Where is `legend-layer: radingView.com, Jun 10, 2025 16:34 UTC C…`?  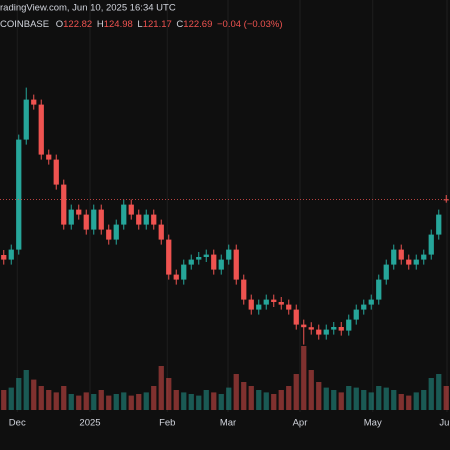 legend-layer: radingView.com, Jun 10, 2025 16:34 UTC C… is located at coordinates (141, 16).